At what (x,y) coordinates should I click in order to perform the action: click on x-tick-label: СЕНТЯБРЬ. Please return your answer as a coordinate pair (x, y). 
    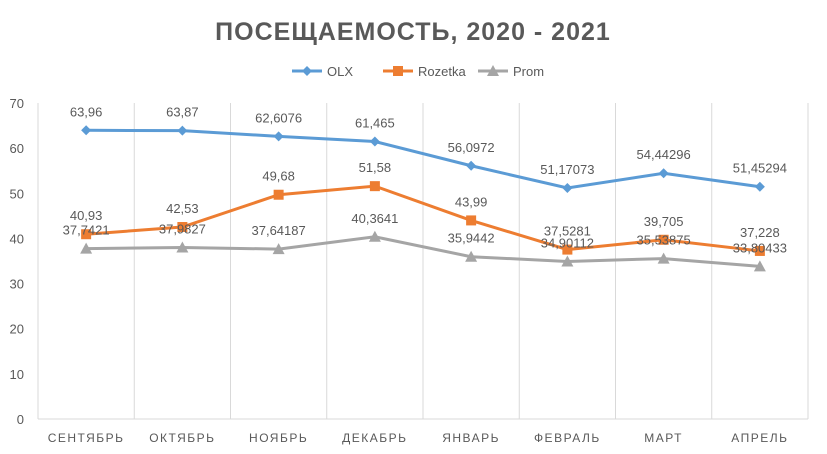
    Looking at the image, I should click on (86, 438).